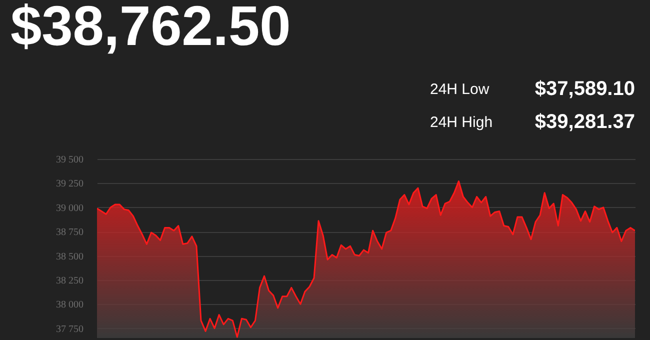 This screenshot has width=650, height=340. Describe the element at coordinates (70, 280) in the screenshot. I see `y-tick-label: 38 250` at that location.